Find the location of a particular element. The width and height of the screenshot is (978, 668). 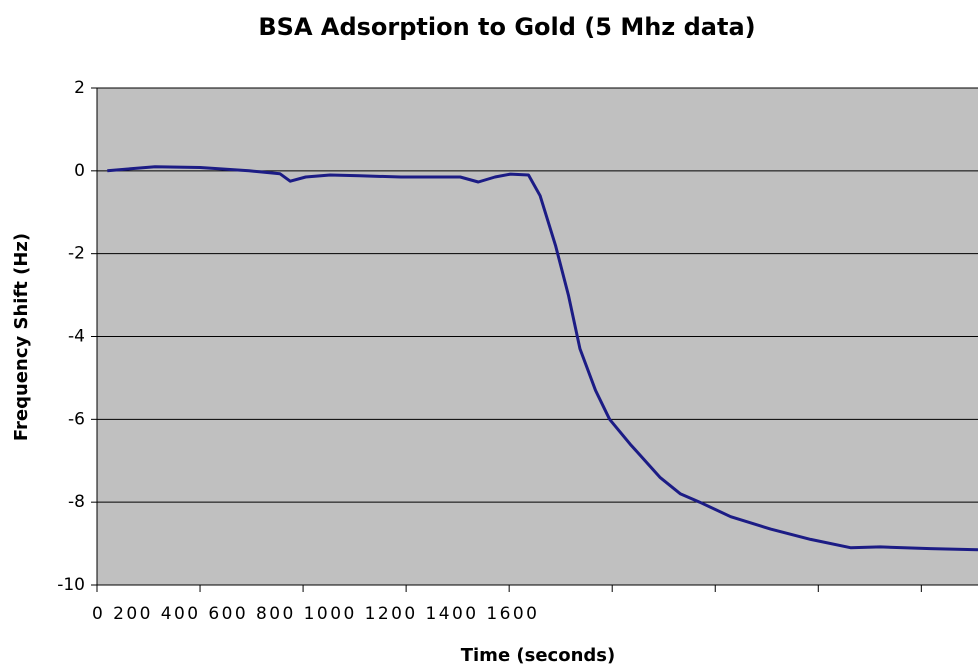

y-tick-label: -10 is located at coordinates (71, 585).